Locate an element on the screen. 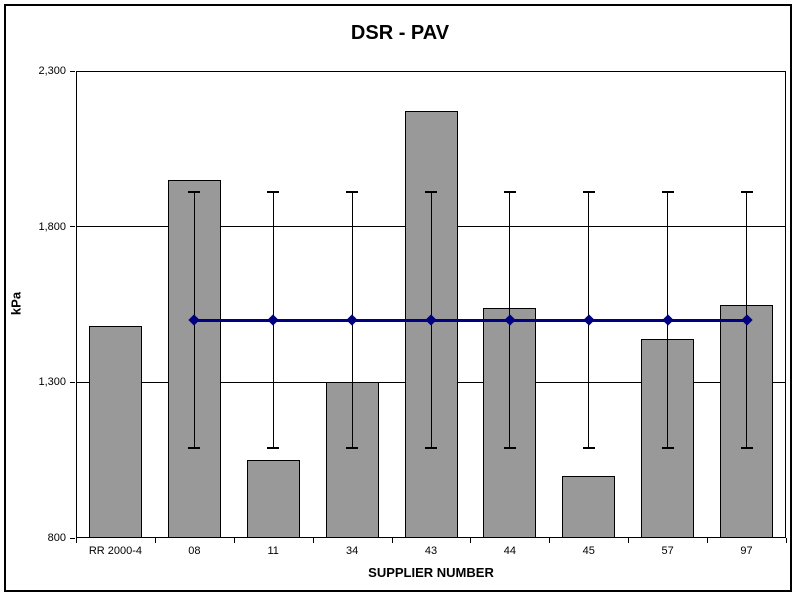 The image size is (800, 600). bar-RR 2000-4 is located at coordinates (115, 432).